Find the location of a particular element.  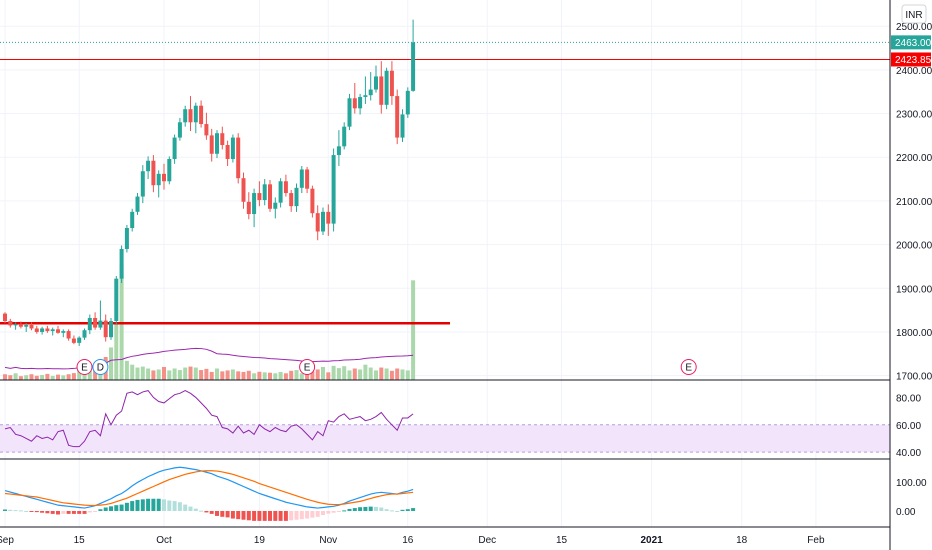

macd-panel: 0.00 100.00 is located at coordinates (465, 493).